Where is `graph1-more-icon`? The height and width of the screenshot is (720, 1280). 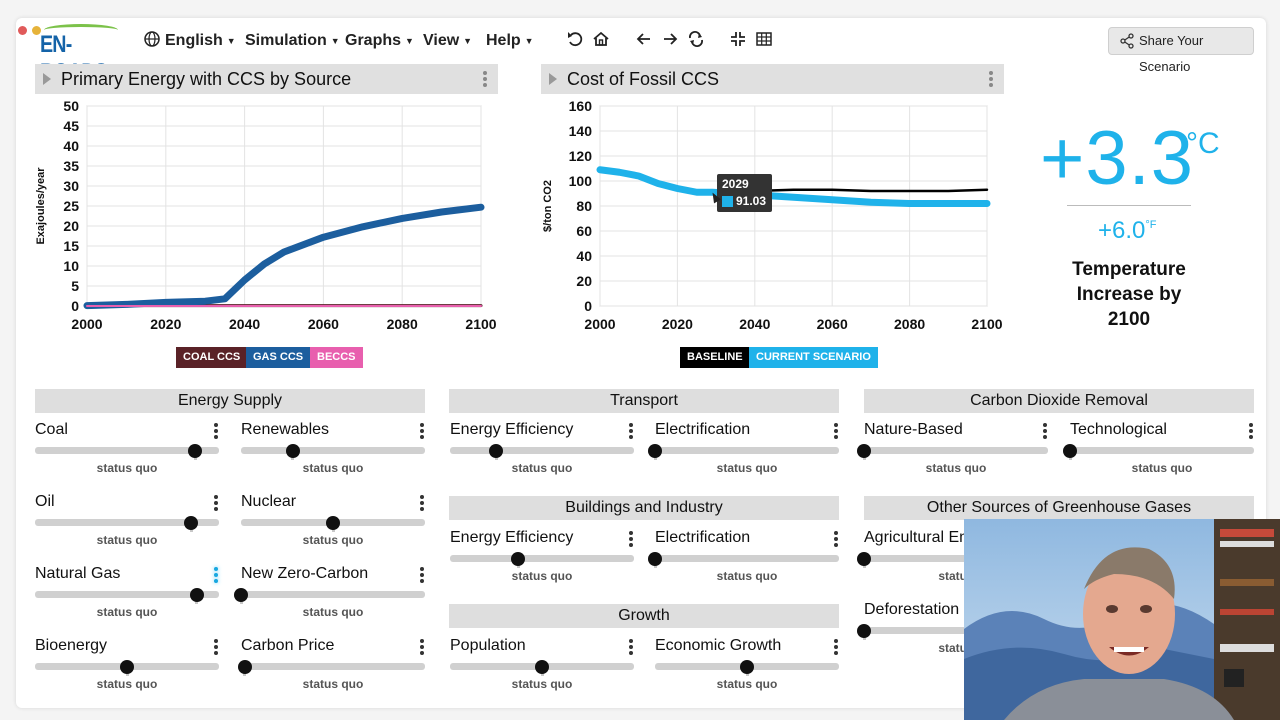 graph1-more-icon is located at coordinates (485, 79).